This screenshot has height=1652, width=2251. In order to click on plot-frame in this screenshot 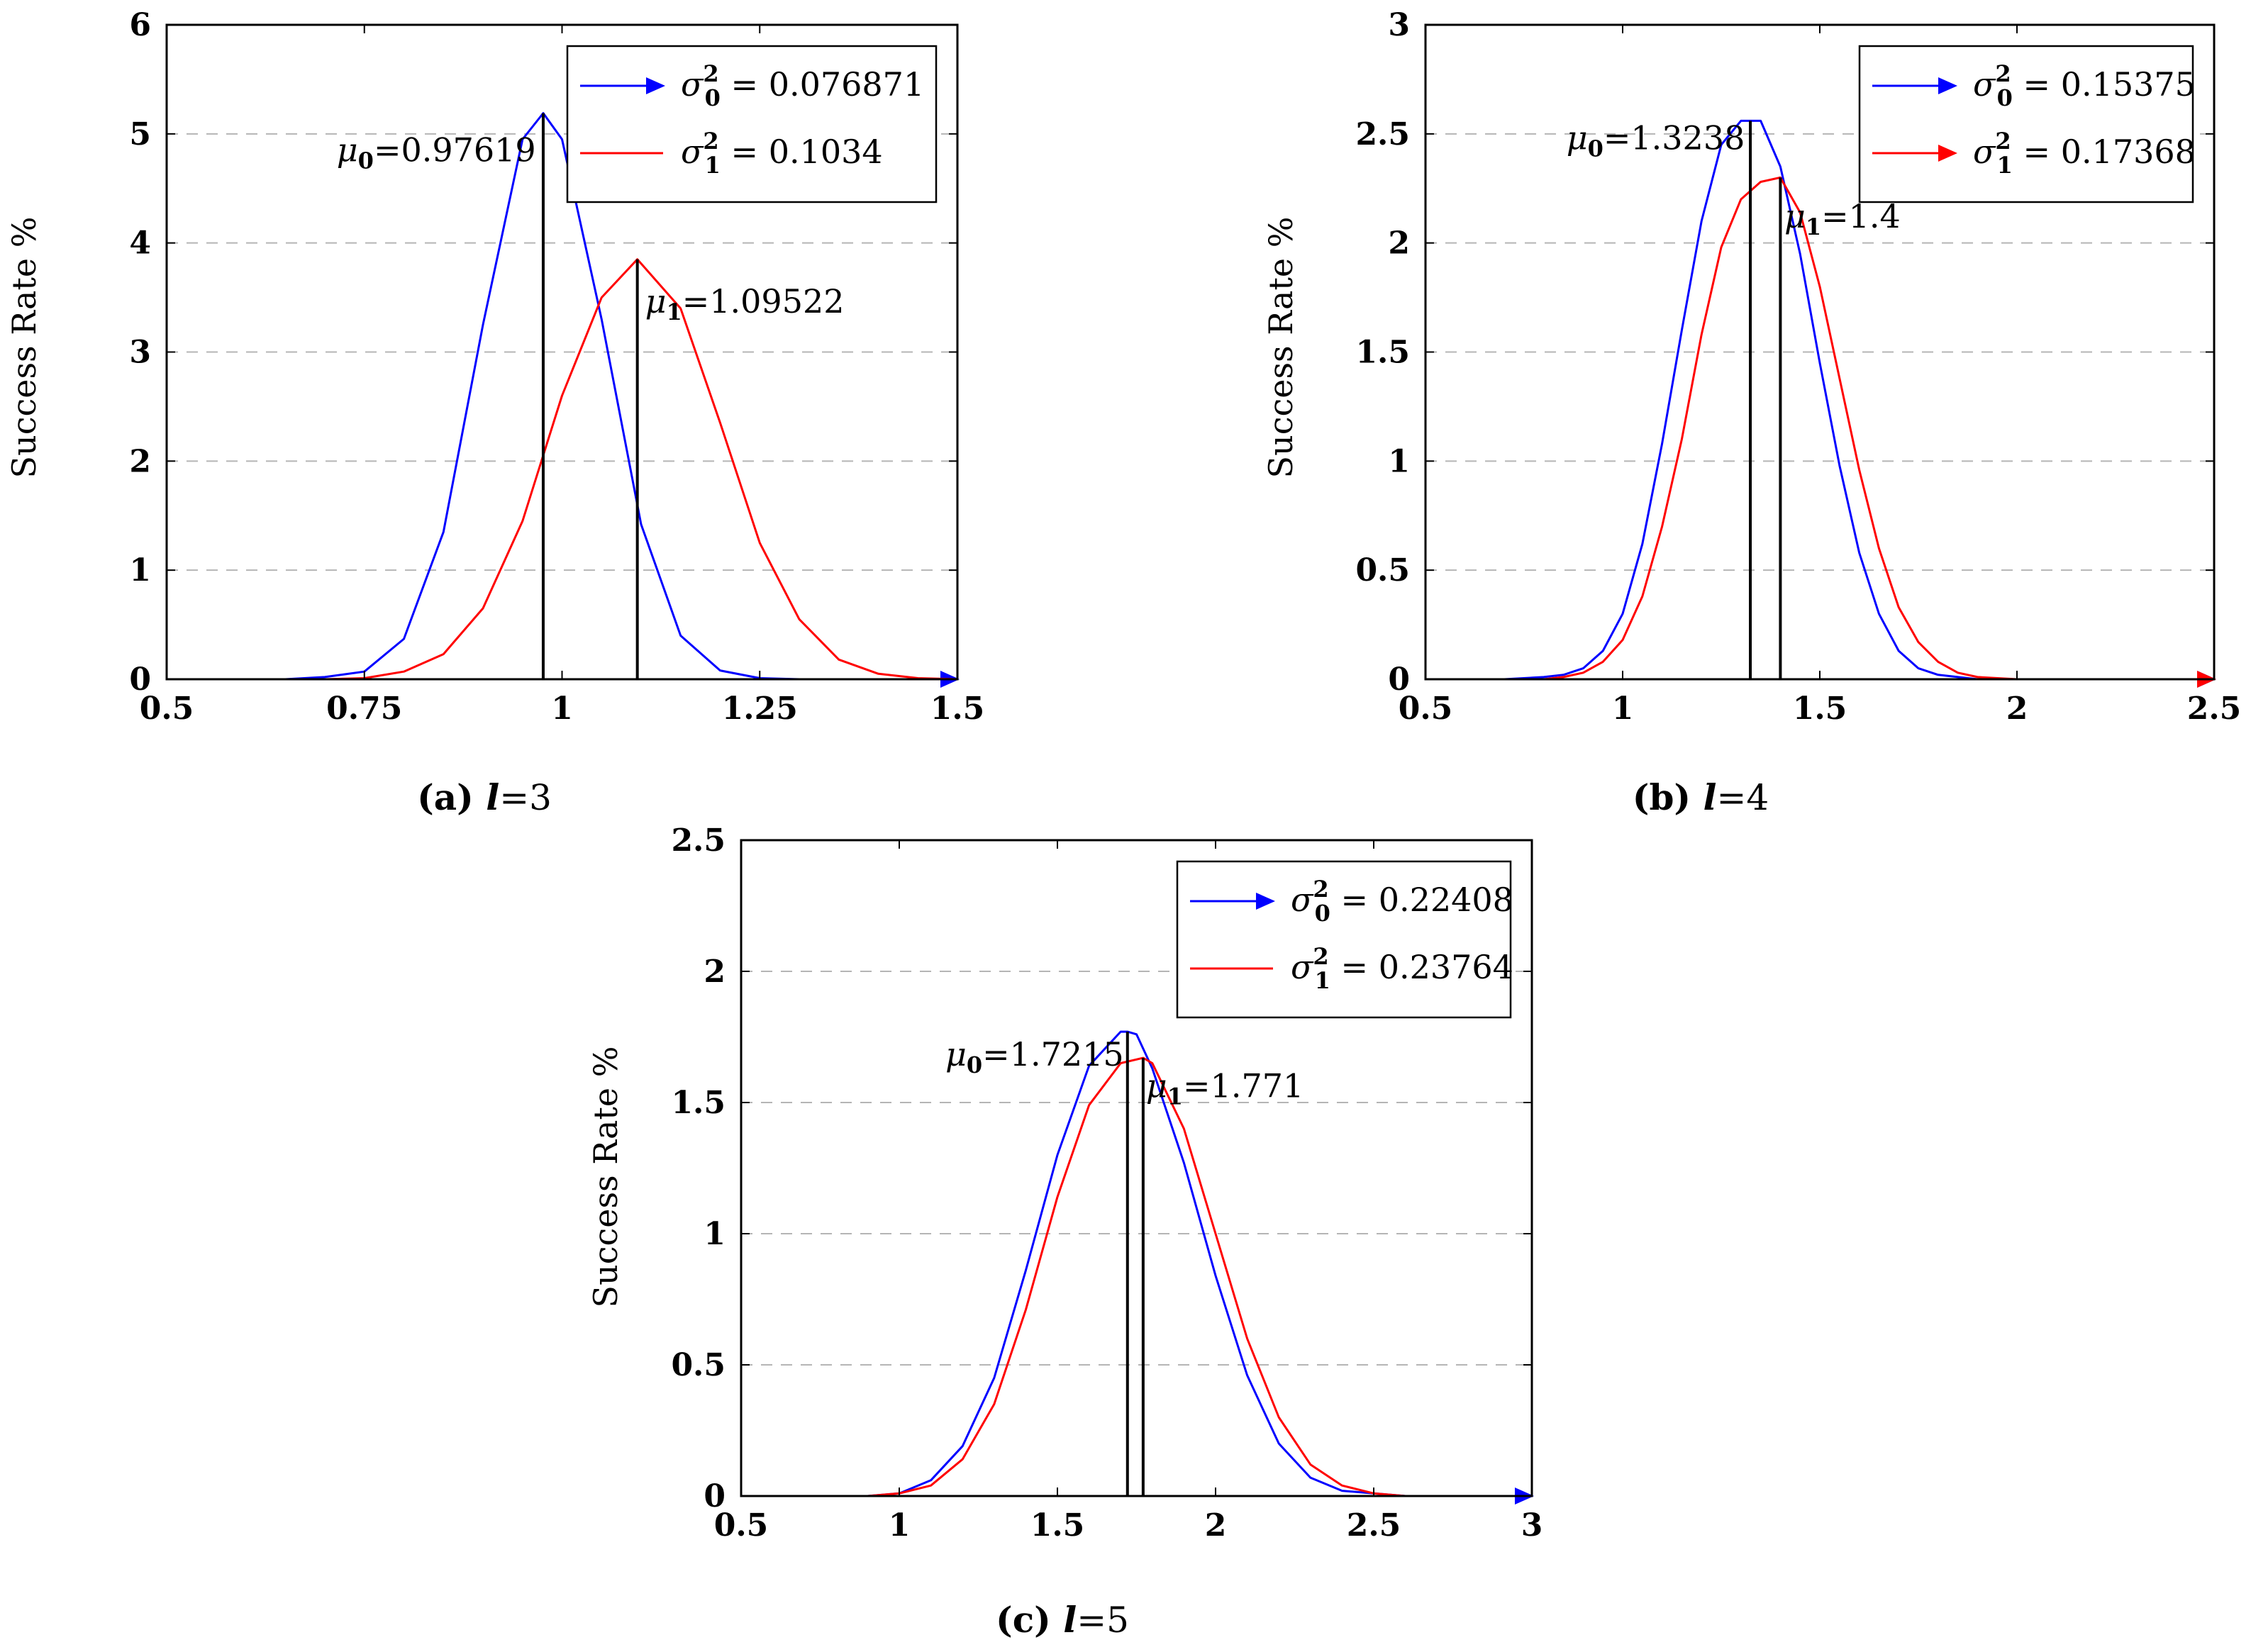, I will do `click(1137, 1168)`.